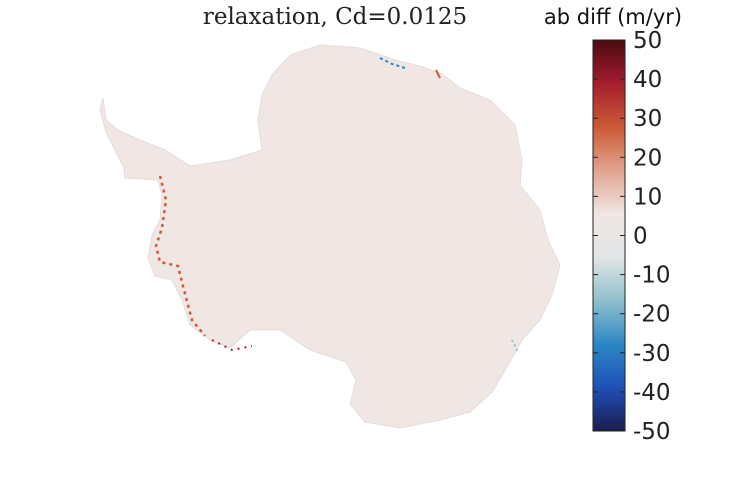 The height and width of the screenshot is (484, 735). What do you see at coordinates (647, 197) in the screenshot?
I see `colorbar-tick-label: 10` at bounding box center [647, 197].